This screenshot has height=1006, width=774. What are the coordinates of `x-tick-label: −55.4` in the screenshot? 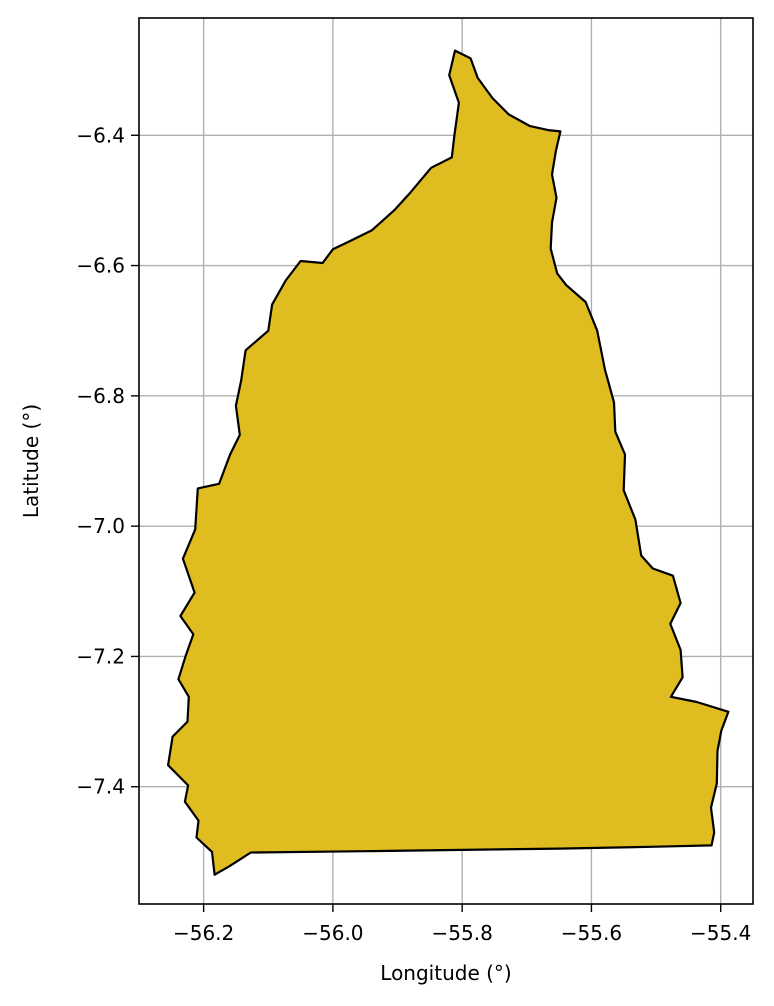 It's located at (720, 933).